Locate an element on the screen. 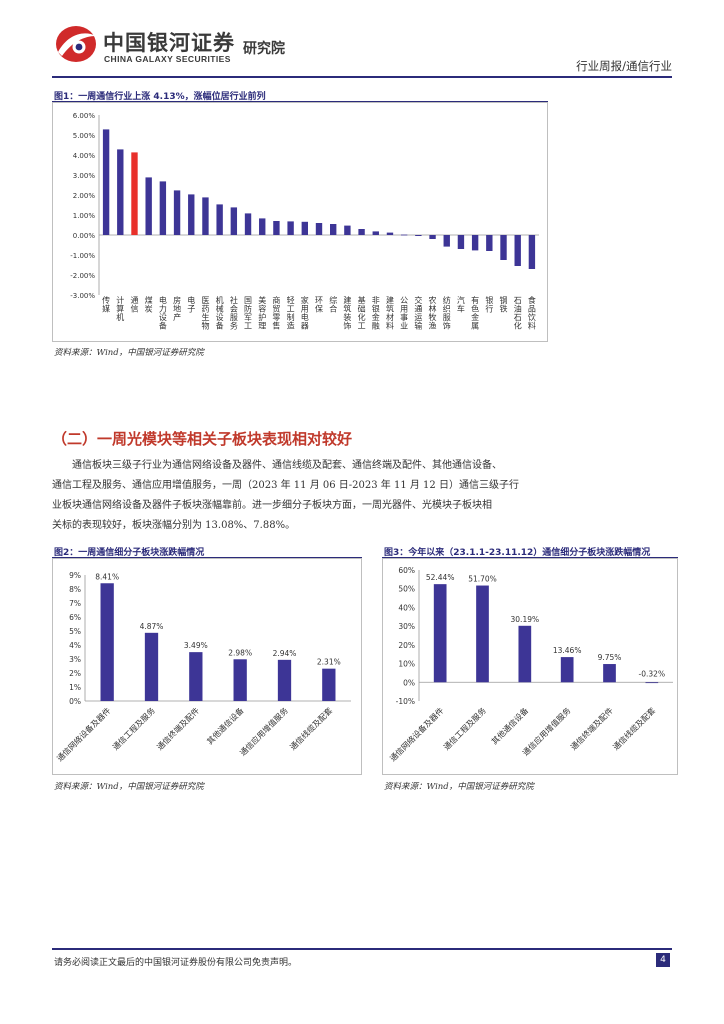 Image resolution: width=724 pixels, height=1024 pixels. y-tick-label: 5.00% is located at coordinates (84, 136).